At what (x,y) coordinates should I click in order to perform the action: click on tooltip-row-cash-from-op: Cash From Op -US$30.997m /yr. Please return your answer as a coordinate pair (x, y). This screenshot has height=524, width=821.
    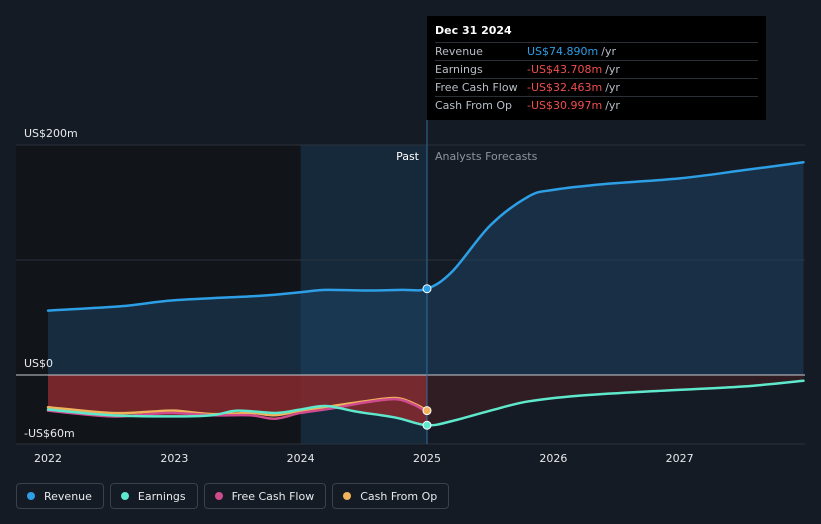
    Looking at the image, I should click on (596, 105).